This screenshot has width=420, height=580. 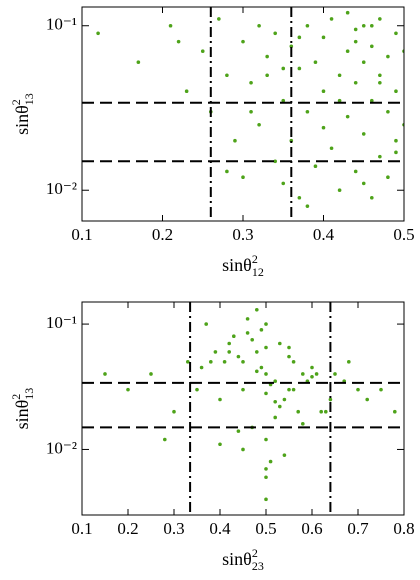 I want to click on axis-label: sinθ2 12, so click(x=243, y=265).